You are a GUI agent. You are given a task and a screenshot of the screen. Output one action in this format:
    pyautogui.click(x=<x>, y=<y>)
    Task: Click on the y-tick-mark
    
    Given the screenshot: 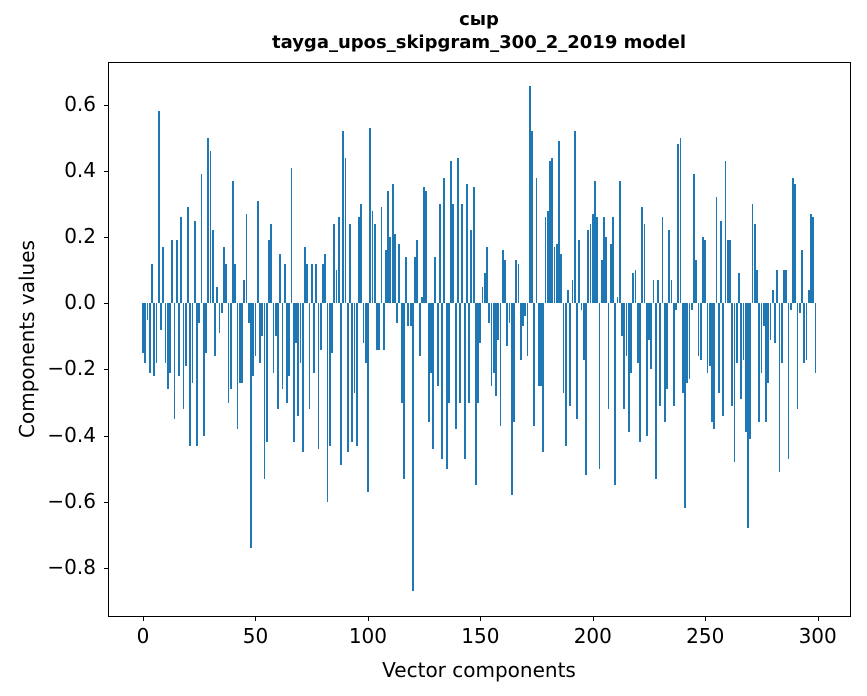 What is the action you would take?
    pyautogui.click(x=105, y=304)
    